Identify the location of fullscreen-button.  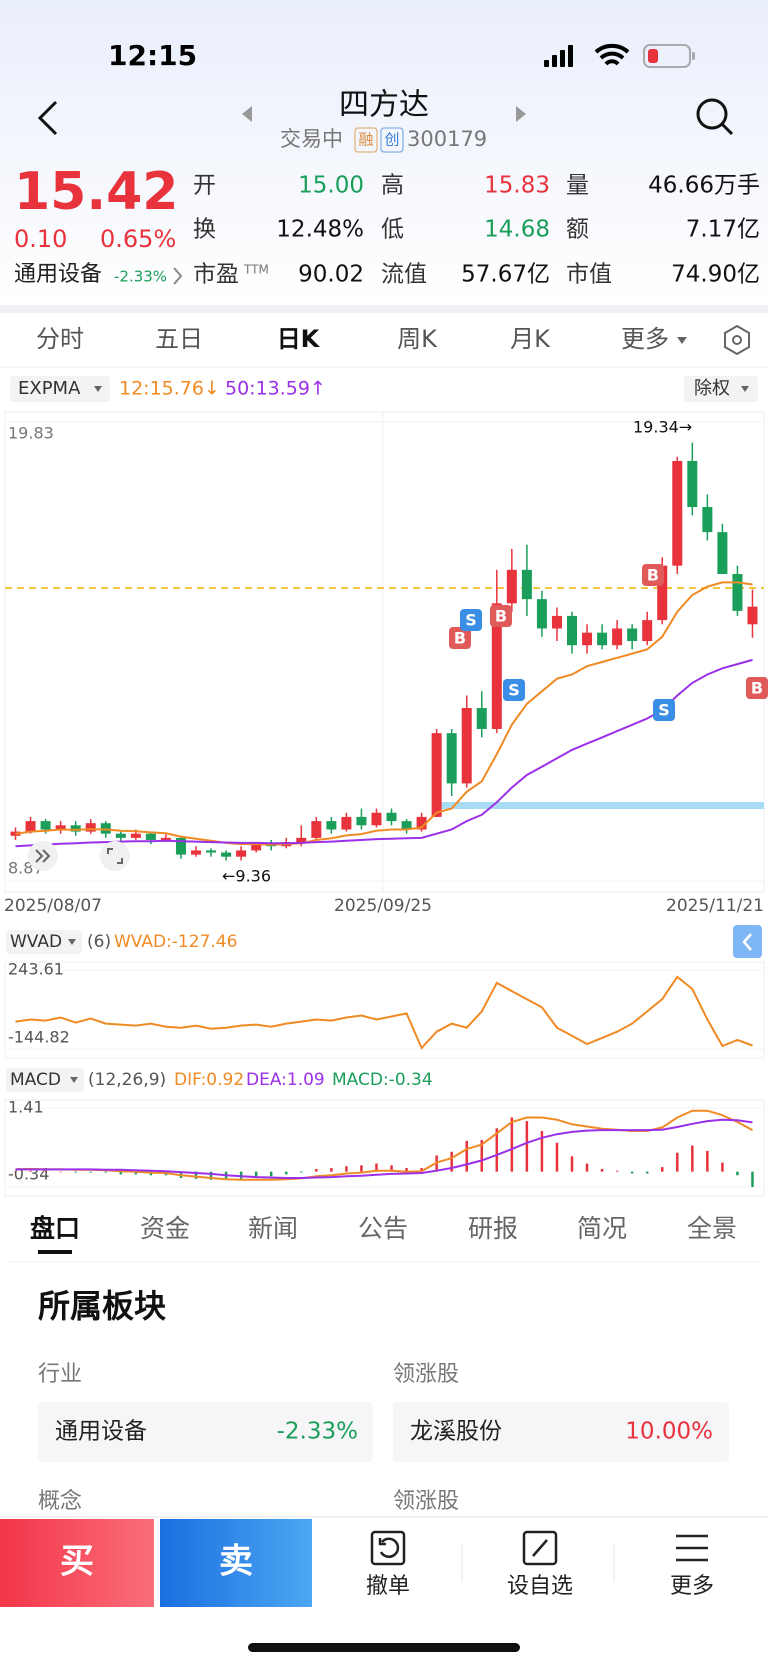
(115, 856).